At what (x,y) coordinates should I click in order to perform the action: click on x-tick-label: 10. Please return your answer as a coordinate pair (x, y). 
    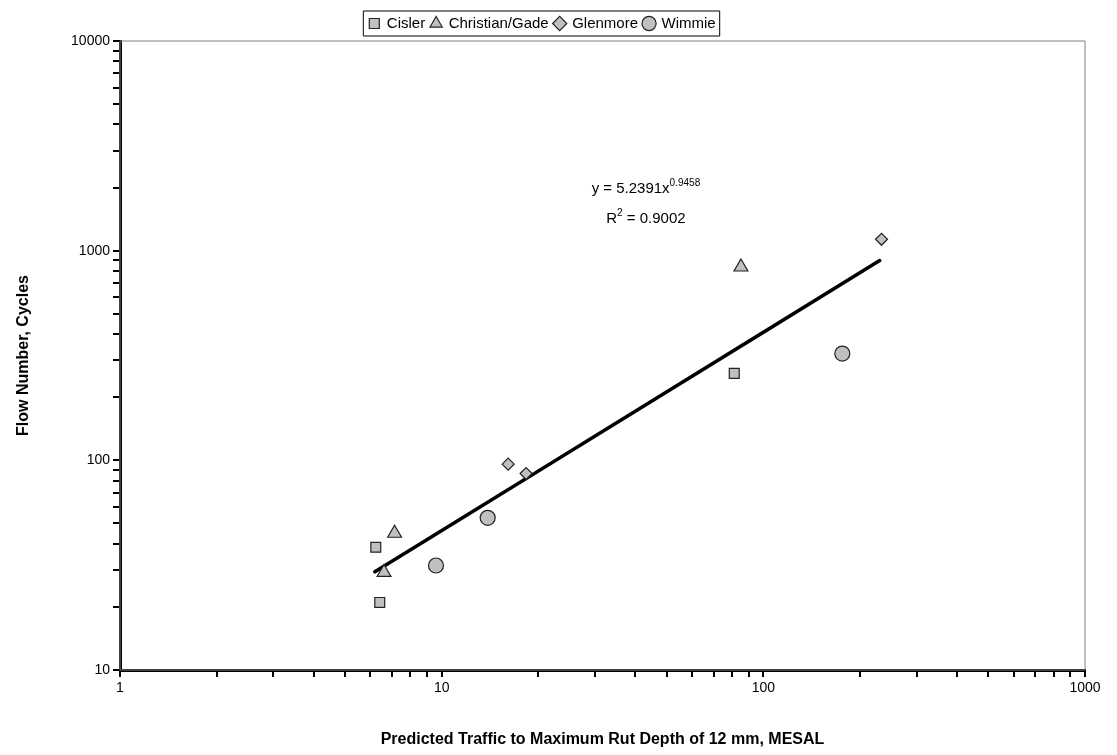
    Looking at the image, I should click on (441, 687).